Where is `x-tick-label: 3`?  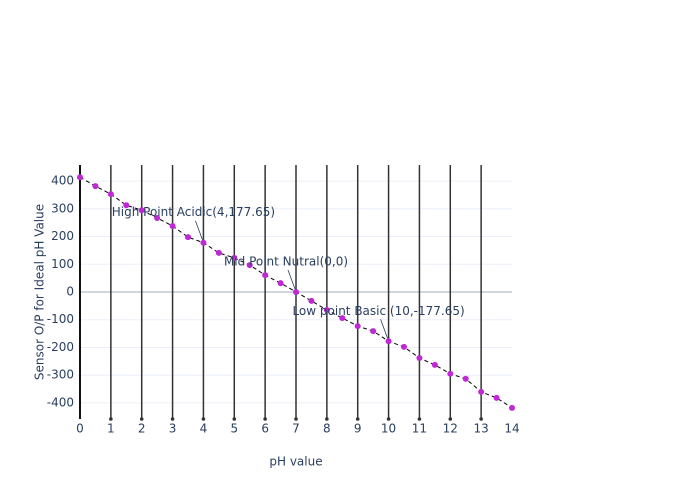
x-tick-label: 3 is located at coordinates (173, 429).